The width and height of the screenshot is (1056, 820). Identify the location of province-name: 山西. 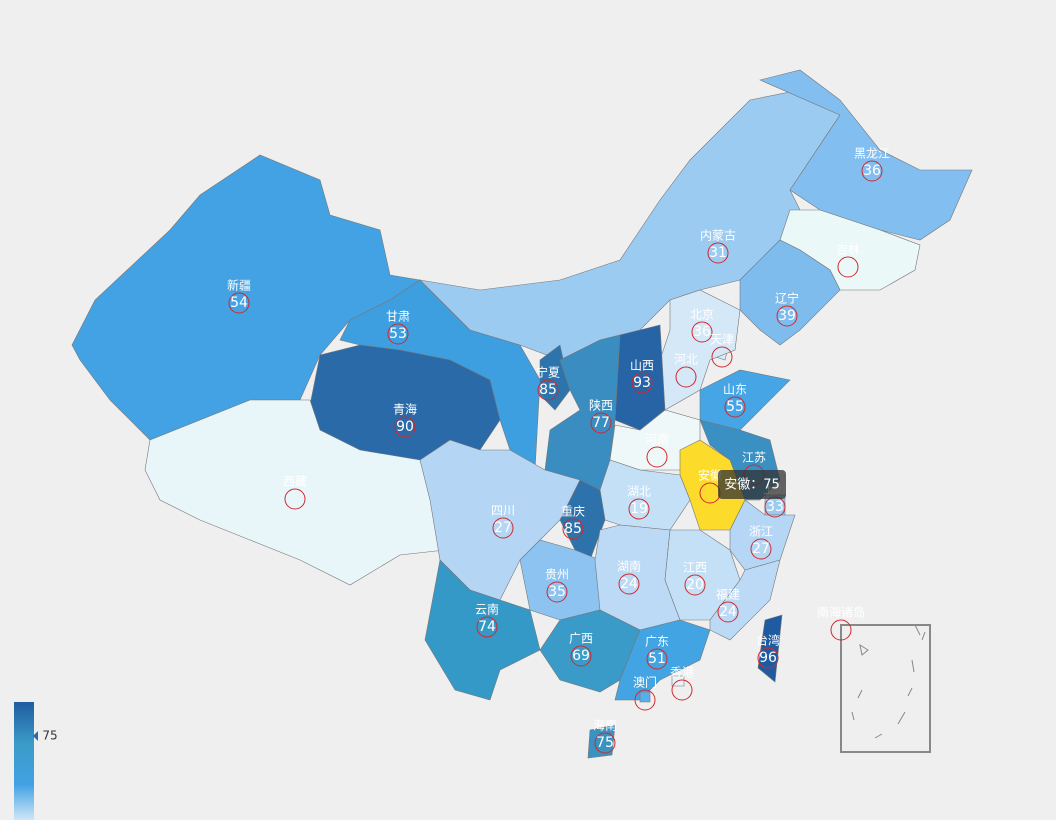
(642, 366).